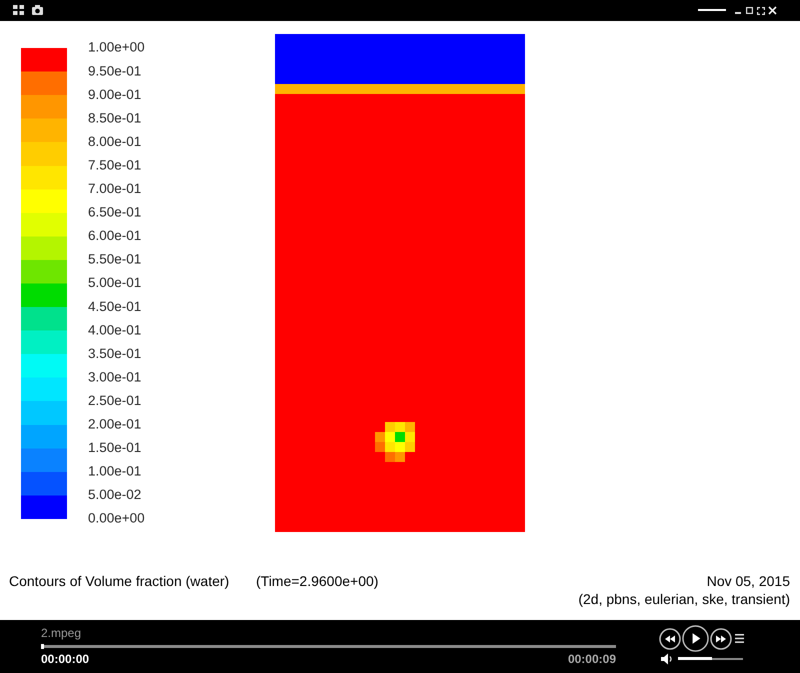  What do you see at coordinates (115, 353) in the screenshot?
I see `color-bar-label: 3.50e-01` at bounding box center [115, 353].